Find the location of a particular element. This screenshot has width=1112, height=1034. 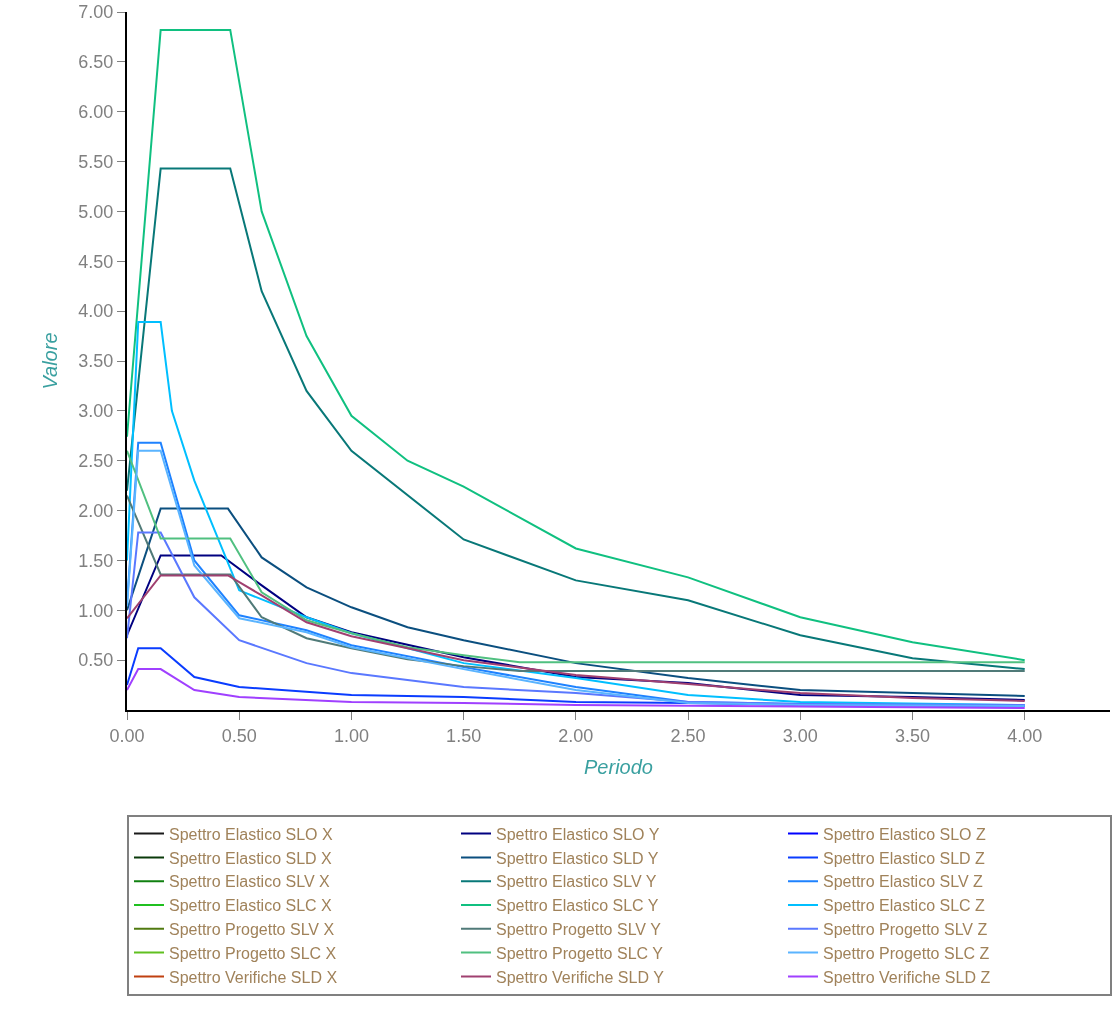

legend-label: Spettro Elastico SLD Y is located at coordinates (577, 858).